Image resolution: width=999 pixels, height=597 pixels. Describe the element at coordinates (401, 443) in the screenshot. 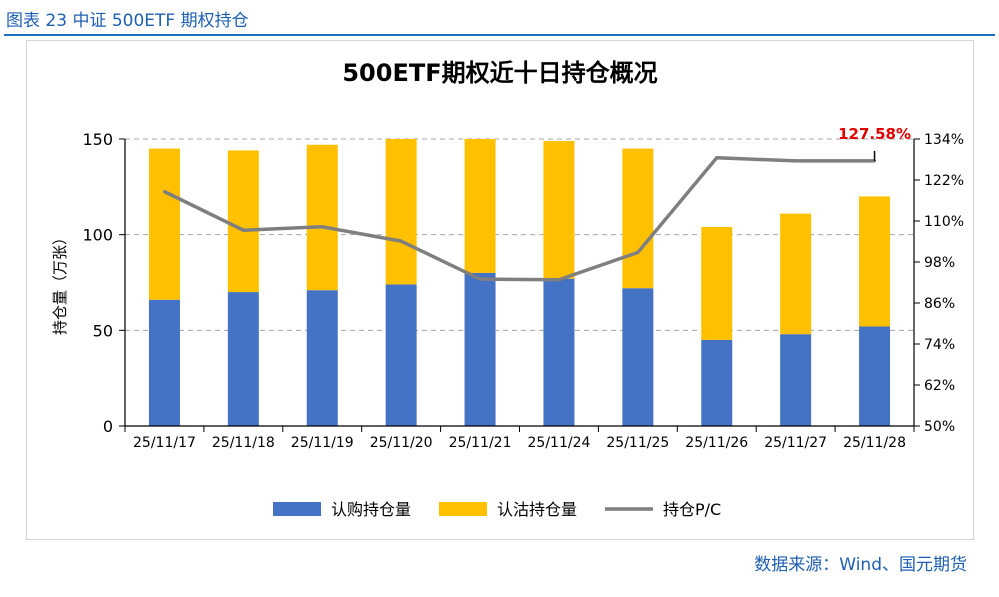

I see `x-tick-label: 25/11/20` at that location.